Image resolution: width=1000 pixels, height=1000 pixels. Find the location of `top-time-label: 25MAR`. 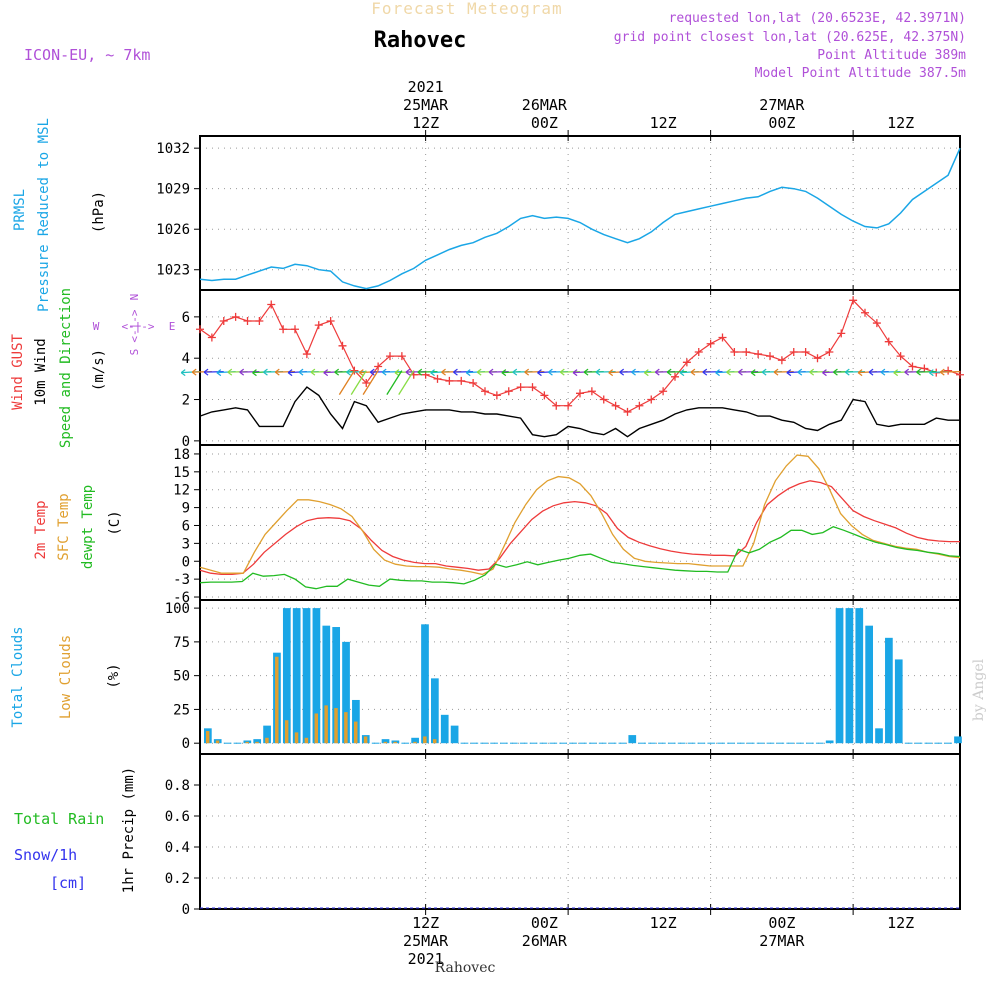

top-time-label: 25MAR is located at coordinates (426, 105).